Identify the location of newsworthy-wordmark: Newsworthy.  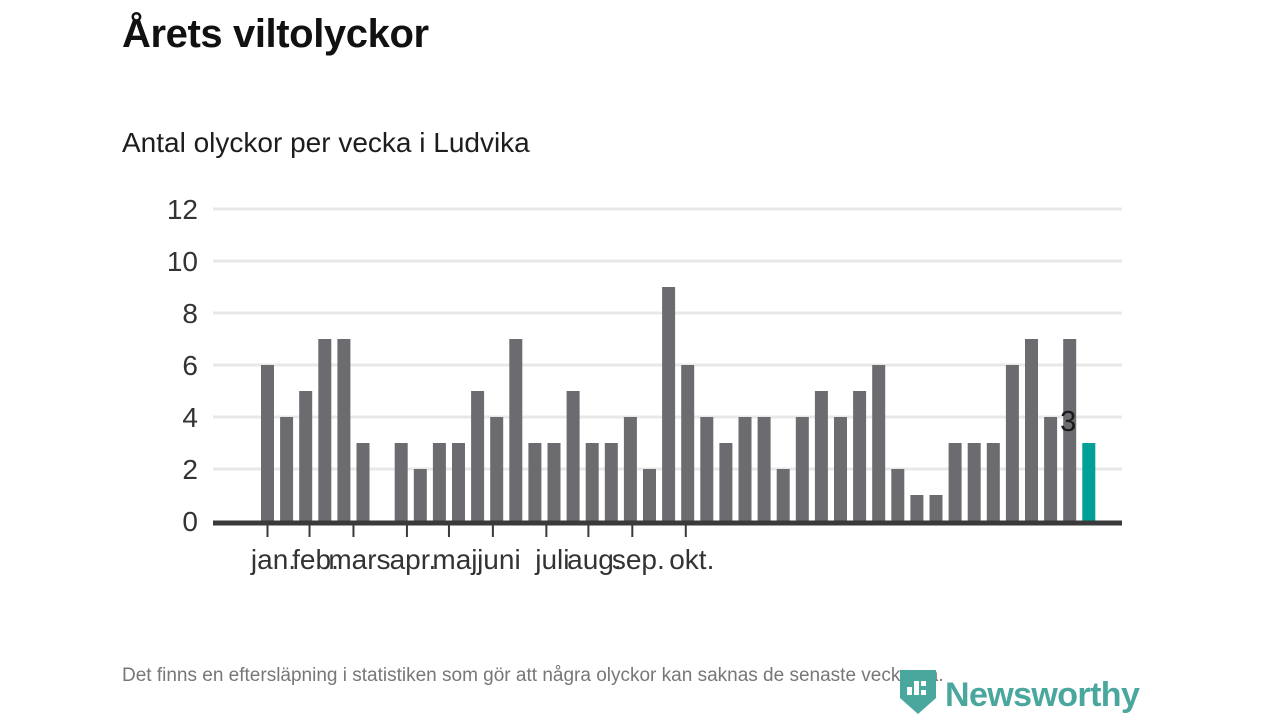
(1042, 694).